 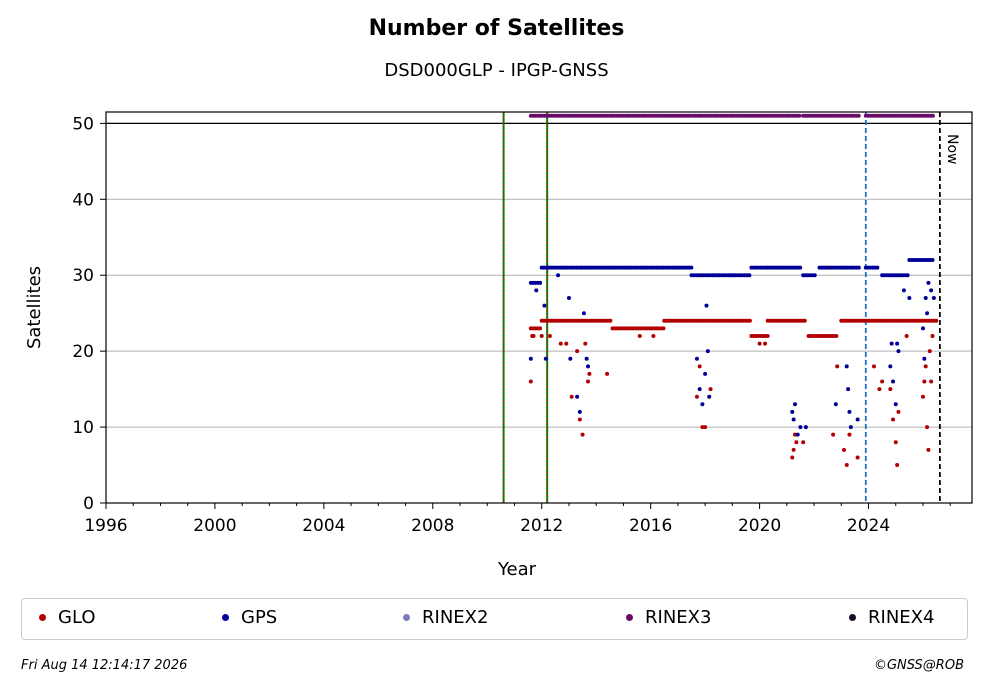 What do you see at coordinates (731, 115) in the screenshot?
I see `series-rinex3` at bounding box center [731, 115].